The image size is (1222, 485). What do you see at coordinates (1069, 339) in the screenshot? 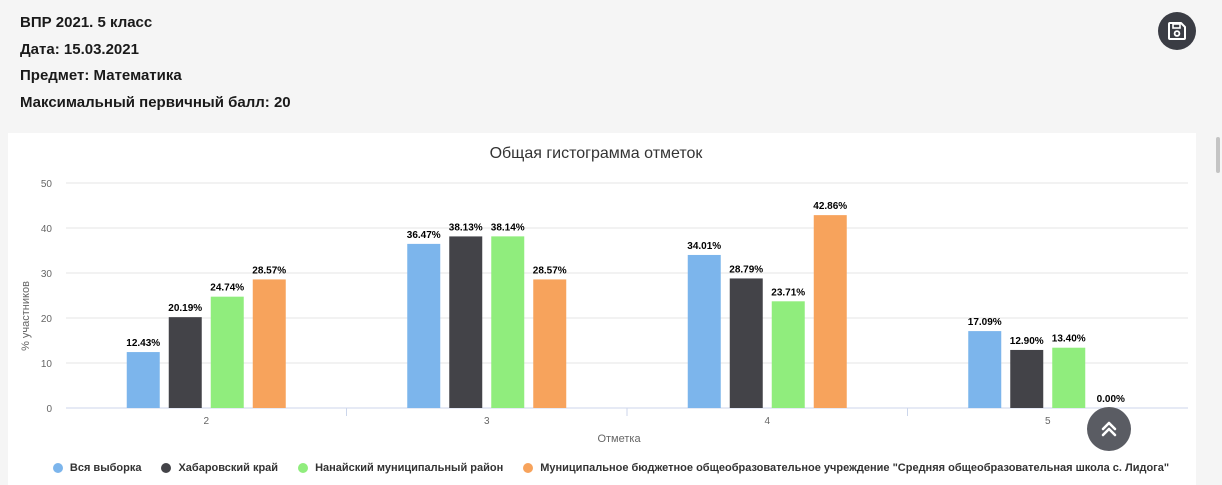
I see `data-label: 13.40%` at bounding box center [1069, 339].